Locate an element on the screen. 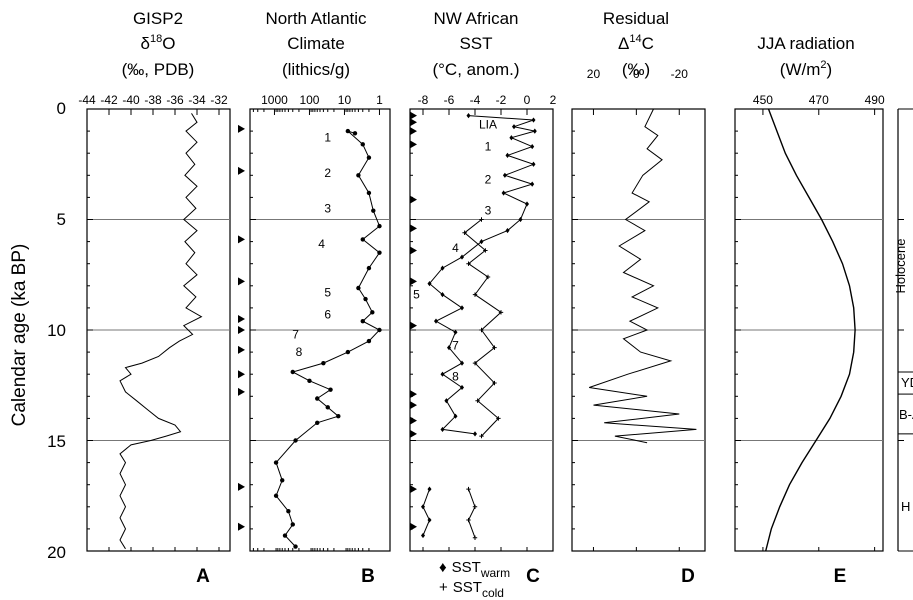  legend: ♦ SSTwarm + SSTcold is located at coordinates (474, 579).